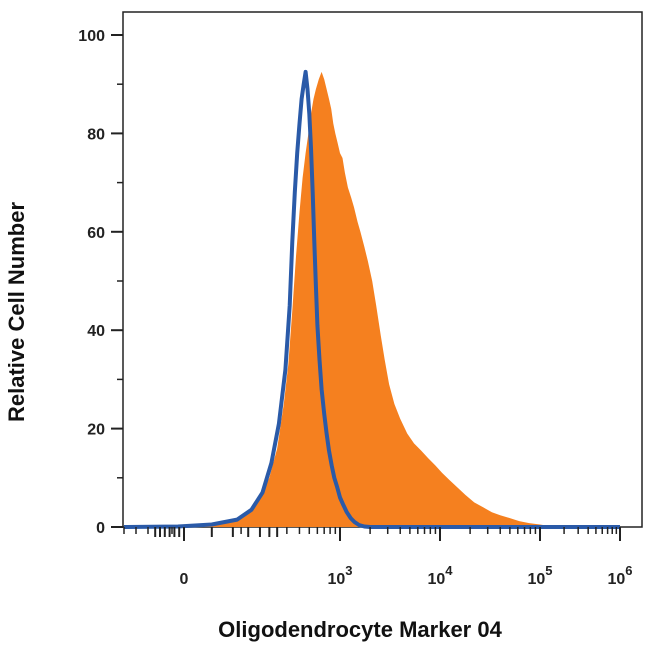 The width and height of the screenshot is (650, 650). What do you see at coordinates (539, 575) in the screenshot?
I see `x-tick-label-3: 10⁵` at bounding box center [539, 575].